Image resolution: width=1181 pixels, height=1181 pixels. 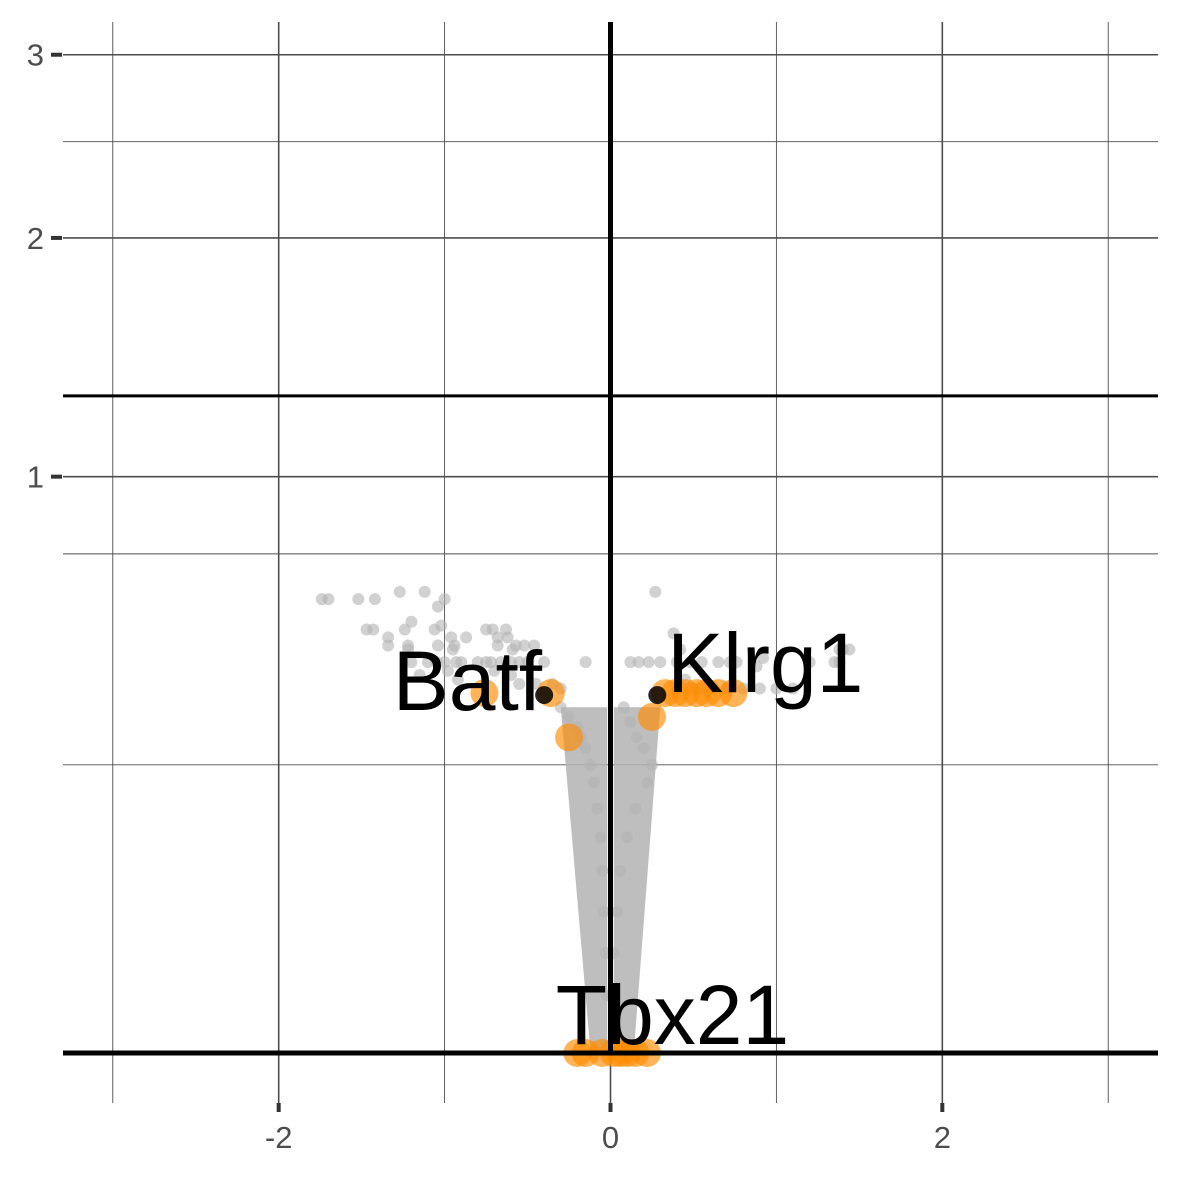 What do you see at coordinates (609, 873) in the screenshot?
I see `highlighted-points` at bounding box center [609, 873].